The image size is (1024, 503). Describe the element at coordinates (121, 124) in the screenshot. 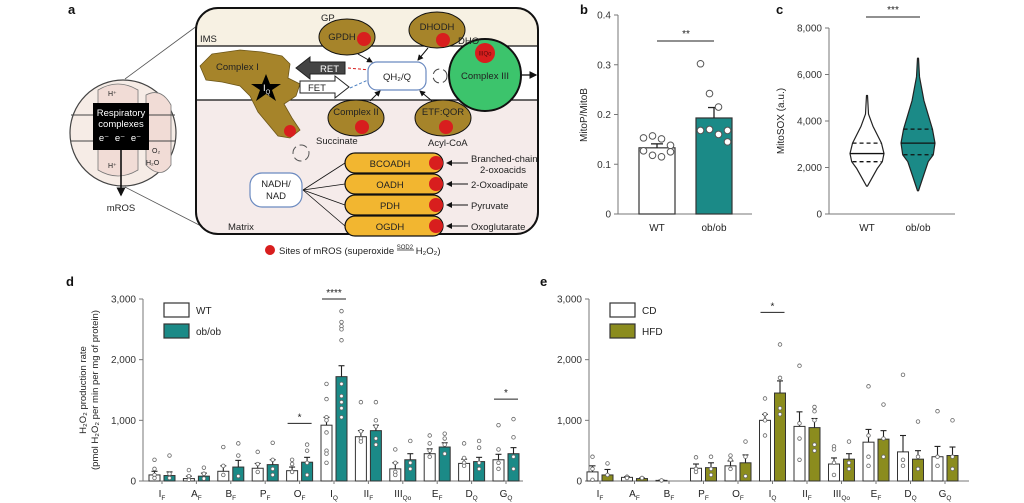

I see `respiratory-complexes-label-2: complexes` at that location.